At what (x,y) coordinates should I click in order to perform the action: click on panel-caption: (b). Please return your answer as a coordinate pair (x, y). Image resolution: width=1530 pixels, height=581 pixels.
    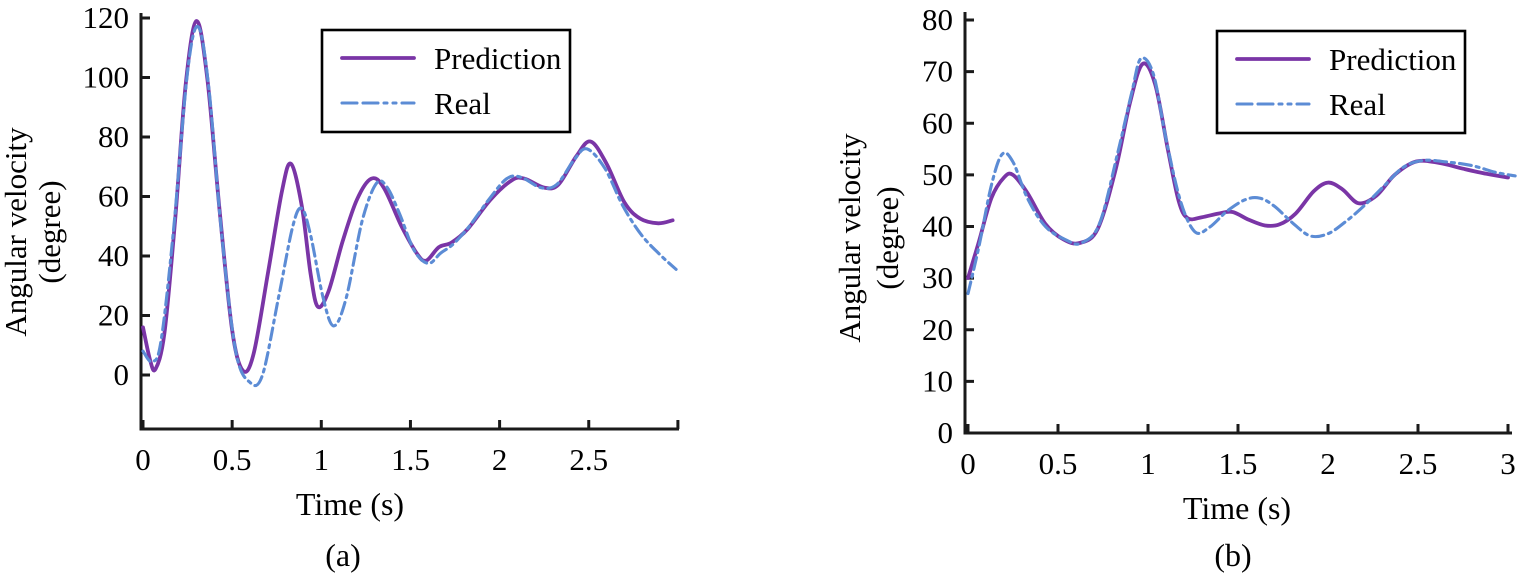
    Looking at the image, I should click on (1232, 555).